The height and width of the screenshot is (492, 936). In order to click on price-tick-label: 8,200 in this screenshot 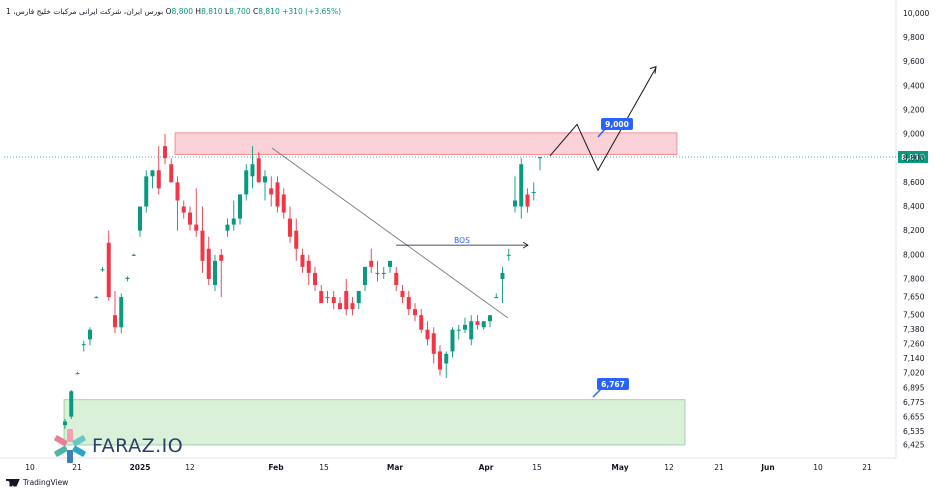, I will do `click(914, 230)`.